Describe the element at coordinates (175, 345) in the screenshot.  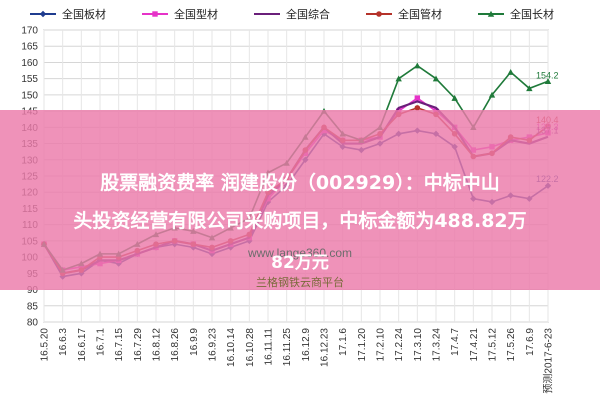
I see `x-tick-label: 16.8.26` at that location.